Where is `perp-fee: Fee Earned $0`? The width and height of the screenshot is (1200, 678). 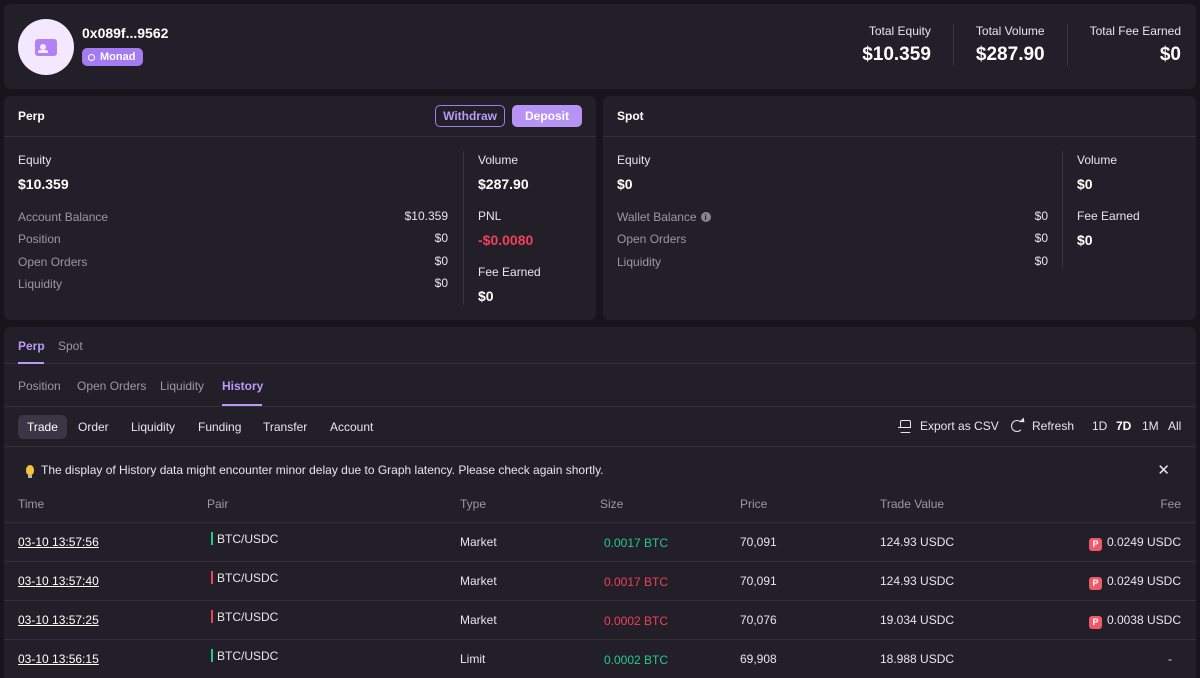
perp-fee: Fee Earned $0 is located at coordinates (509, 284).